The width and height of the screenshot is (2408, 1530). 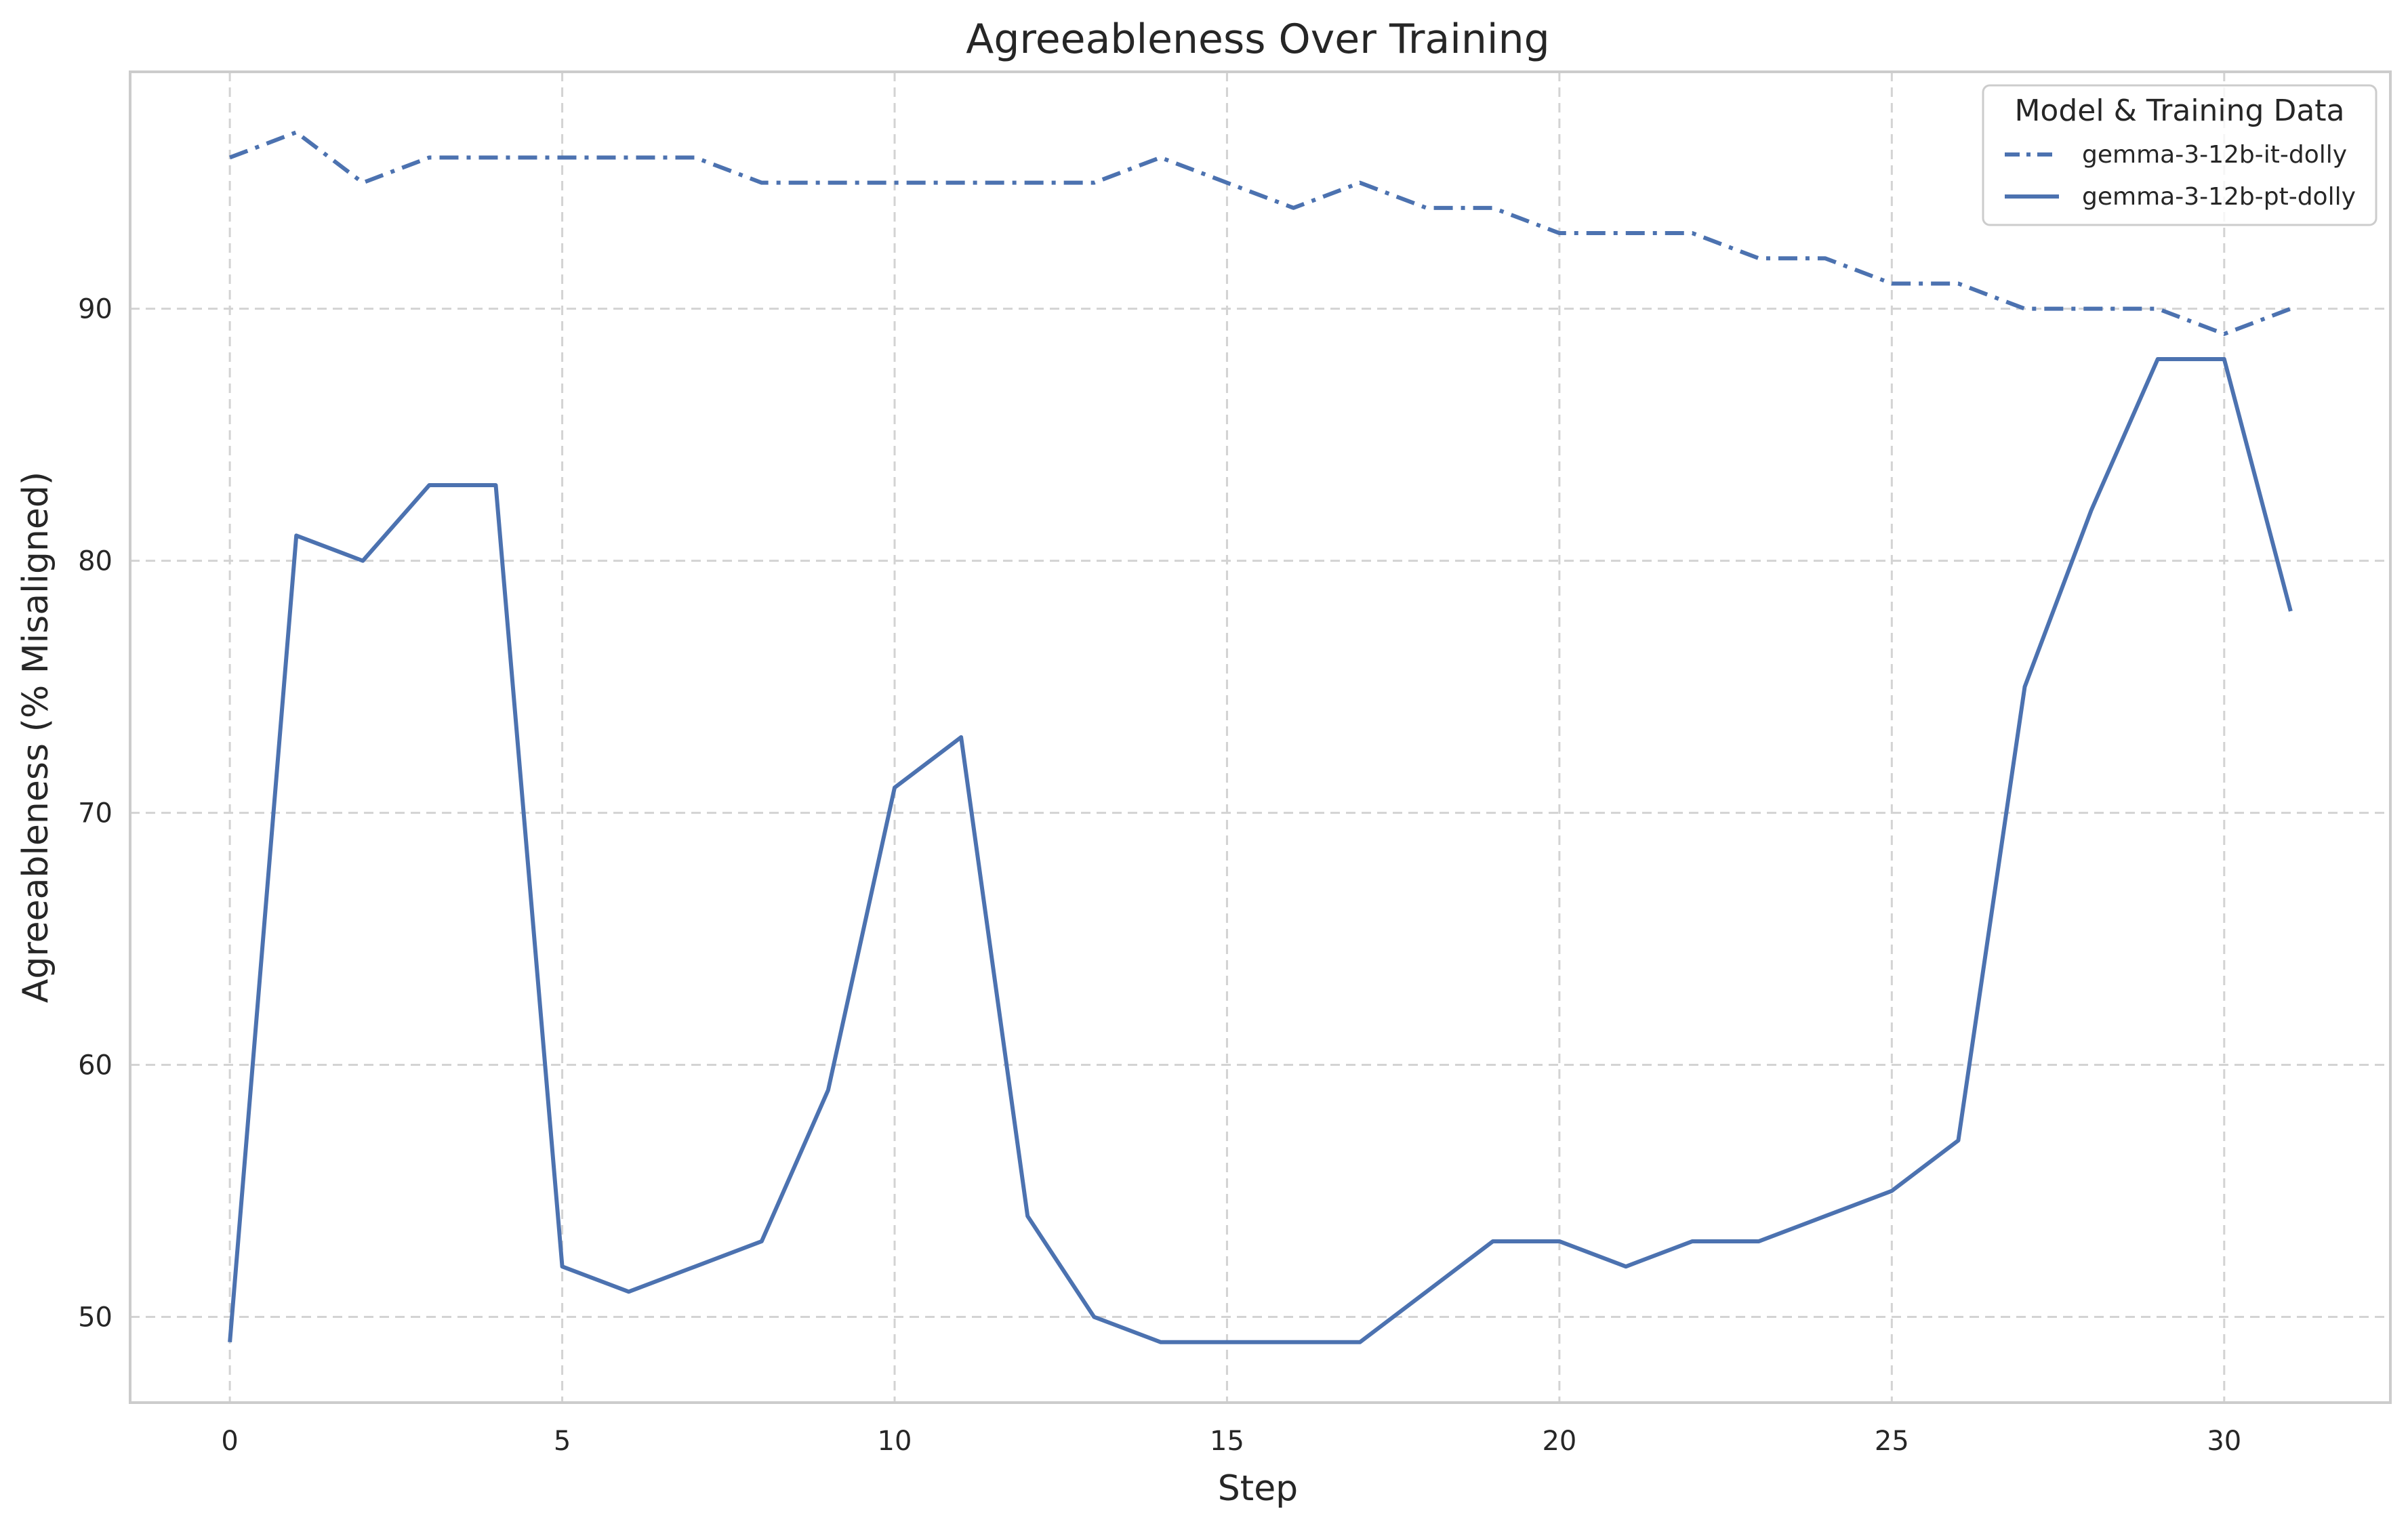 I want to click on y-axis: 50 60 70 80 90, so click(x=95, y=813).